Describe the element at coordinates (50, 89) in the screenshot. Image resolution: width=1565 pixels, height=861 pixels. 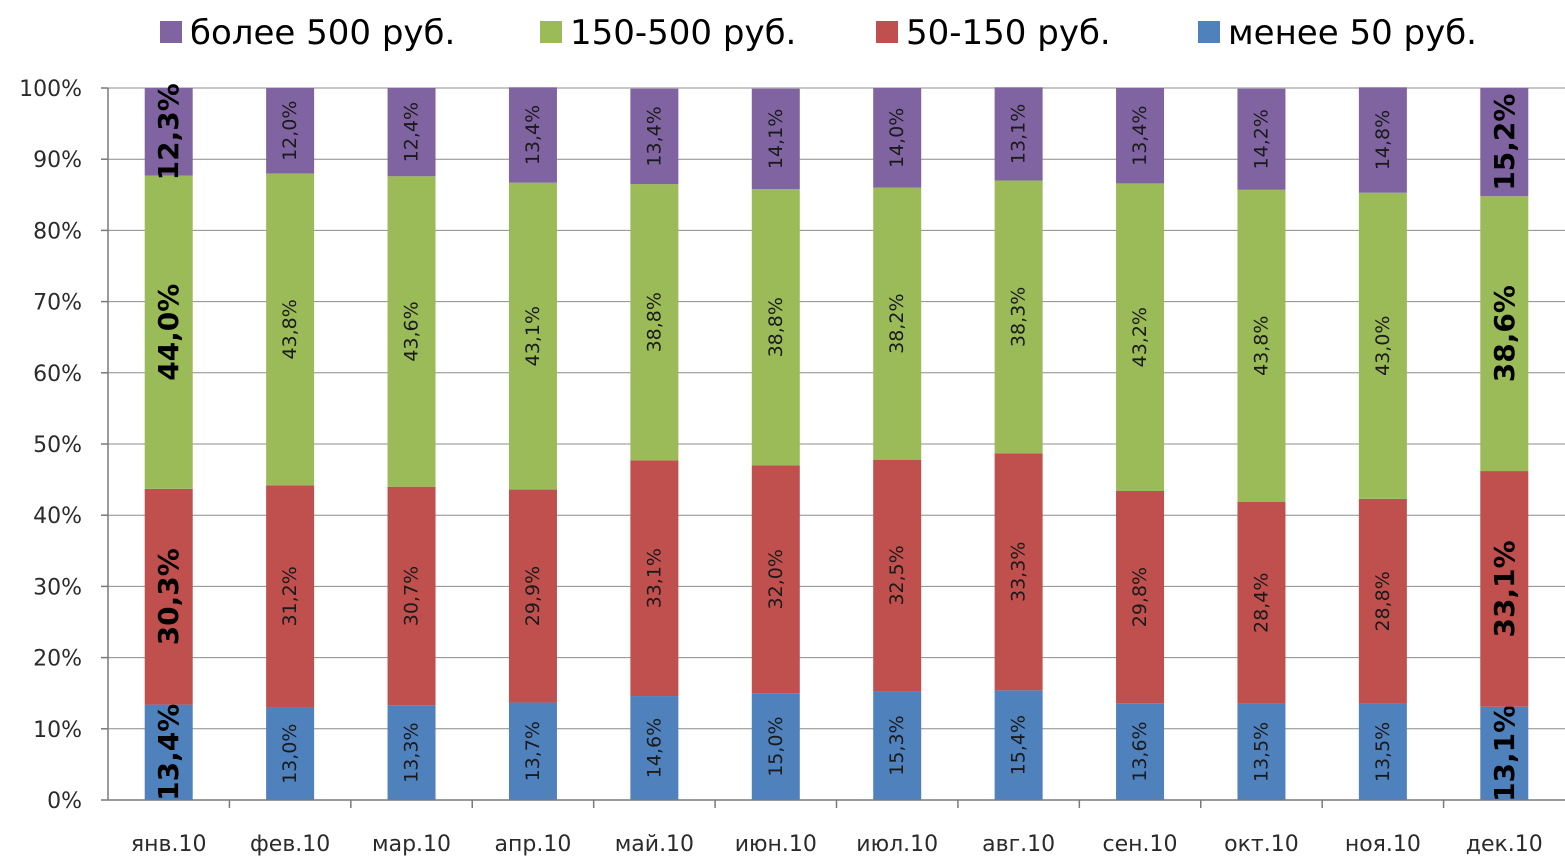
I see `y-tick-label: 100%` at that location.